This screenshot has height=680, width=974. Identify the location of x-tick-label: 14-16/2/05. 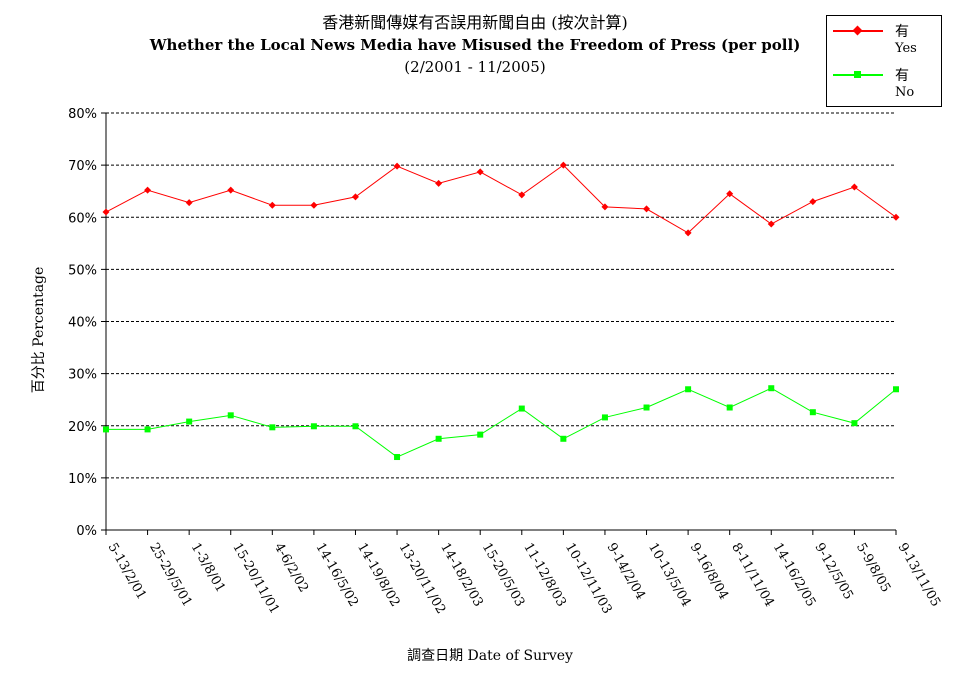
(794, 575).